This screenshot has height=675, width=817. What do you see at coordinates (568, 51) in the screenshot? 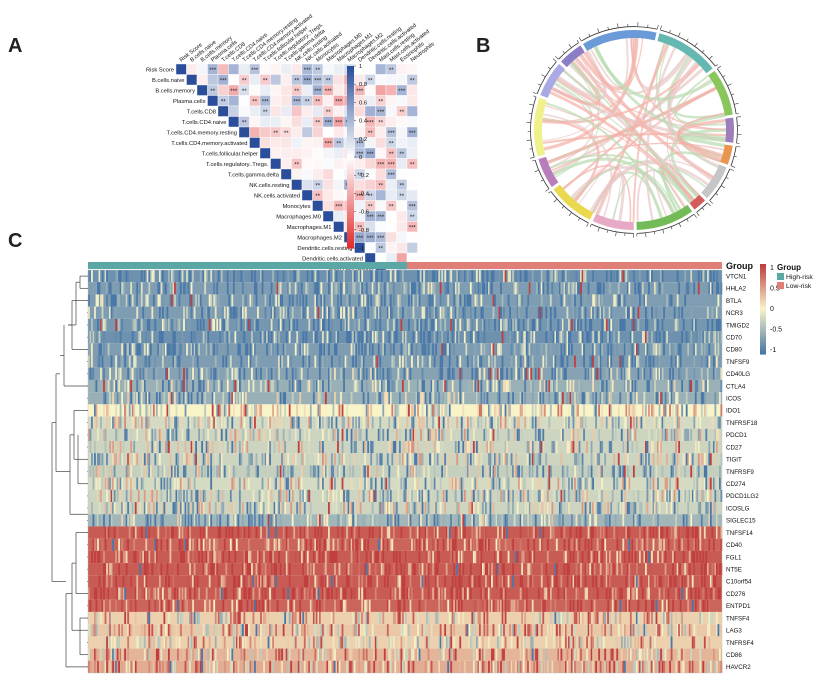
I see `sector-axis` at bounding box center [568, 51].